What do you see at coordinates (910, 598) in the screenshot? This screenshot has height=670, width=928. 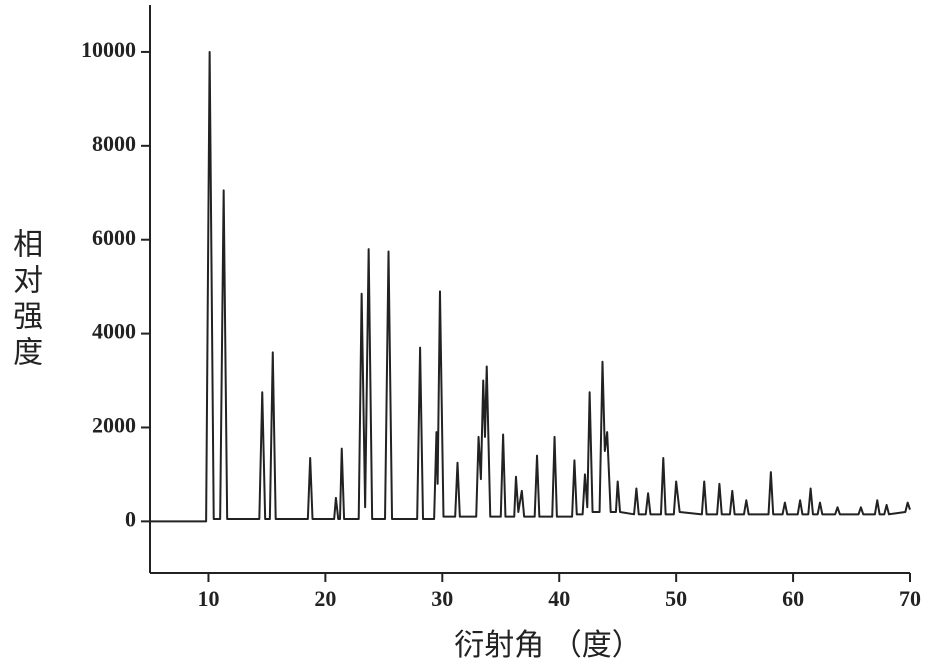 I see `x-tick-label: 70` at bounding box center [910, 598].